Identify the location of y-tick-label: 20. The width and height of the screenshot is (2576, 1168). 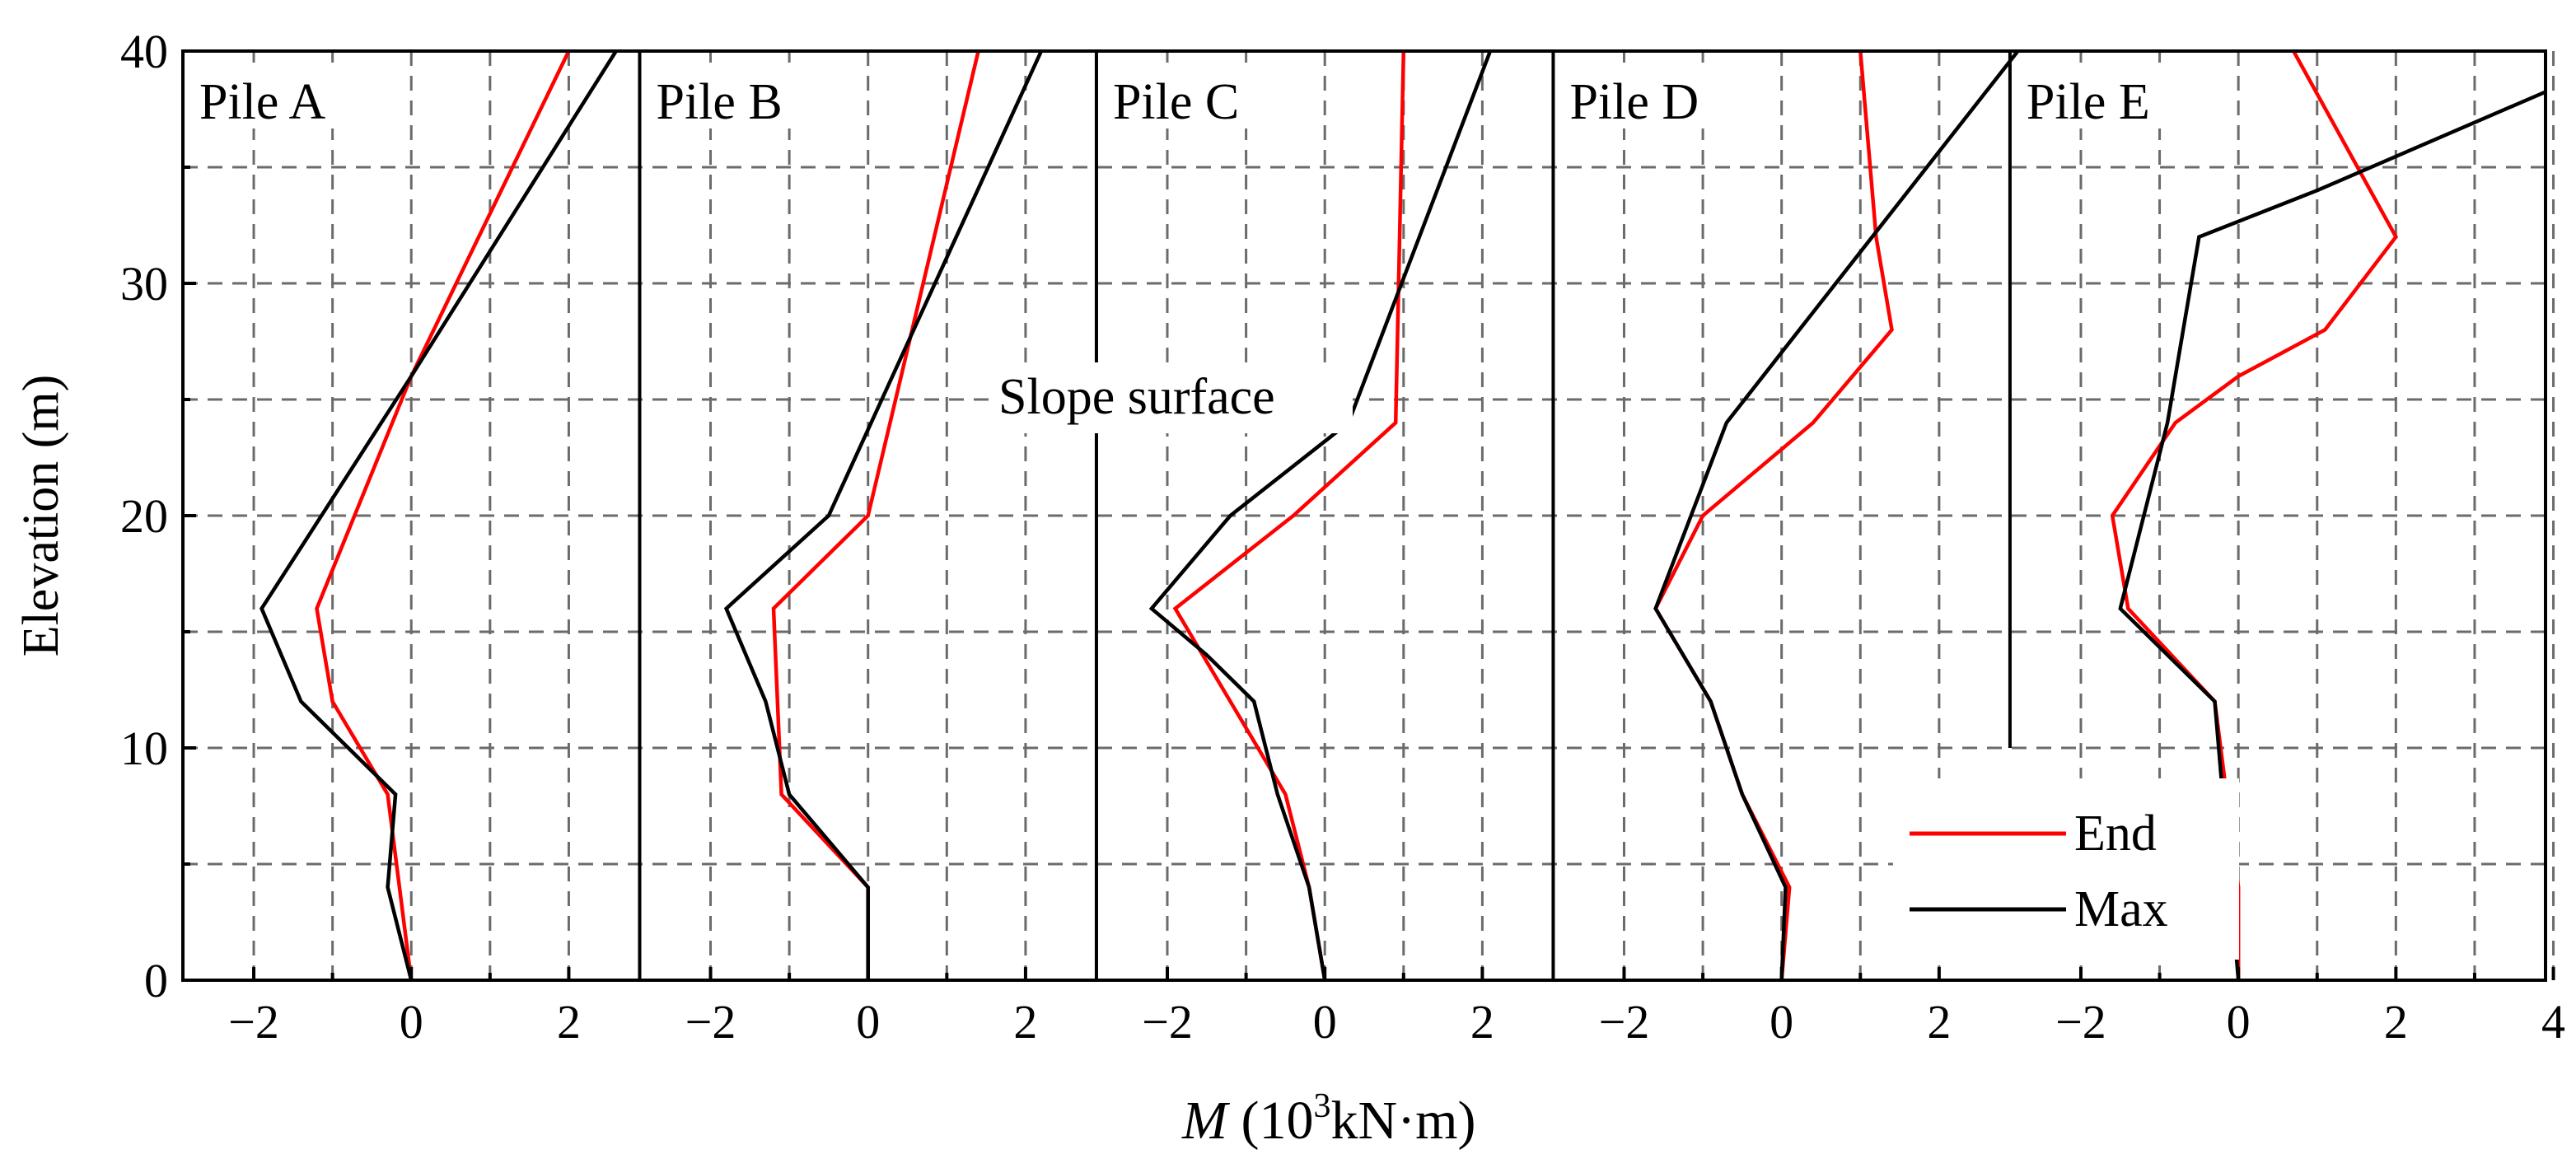
(144, 516).